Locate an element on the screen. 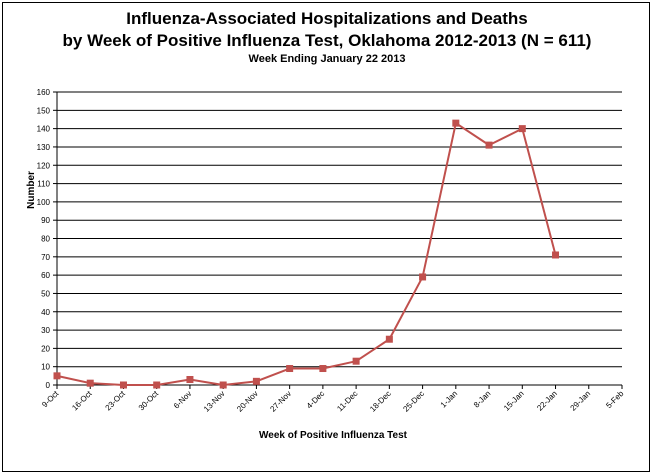 The width and height of the screenshot is (654, 476). x-tick-label: 22-Jan is located at coordinates (547, 401).